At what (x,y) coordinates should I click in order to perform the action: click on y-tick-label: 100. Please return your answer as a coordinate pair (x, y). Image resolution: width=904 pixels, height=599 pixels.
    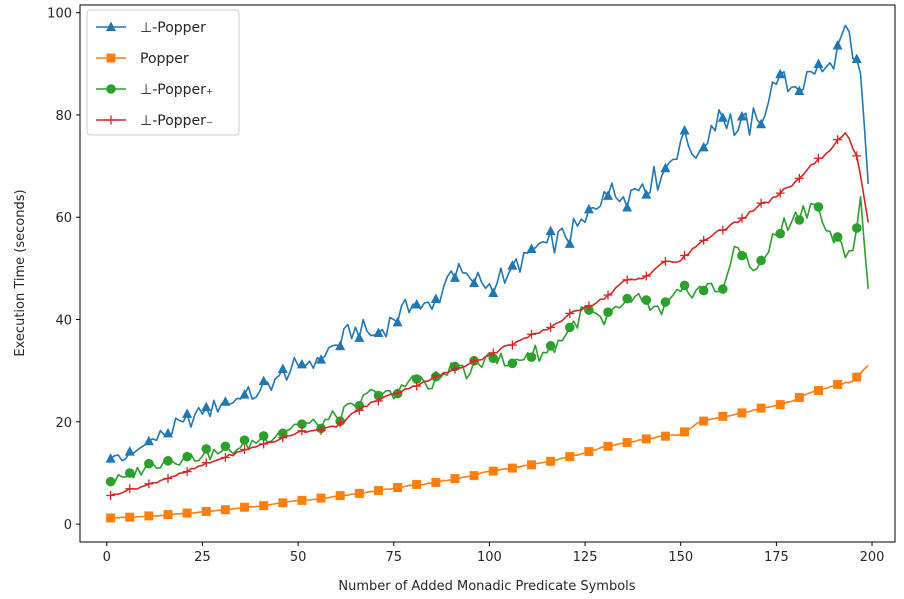
    Looking at the image, I should click on (59, 14).